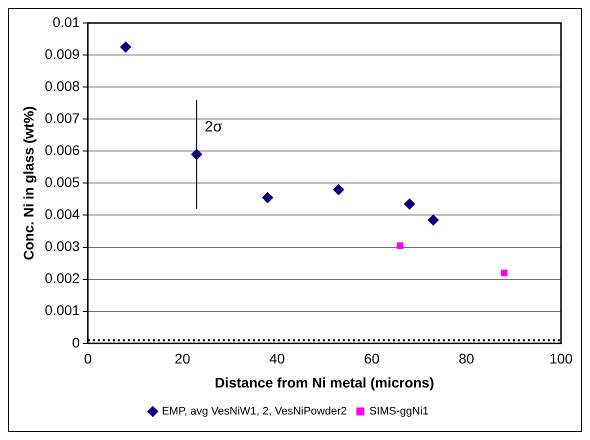  I want to click on legend-label: EMP, avg VesNiW1, 2, VesNiPowder2, so click(254, 412).